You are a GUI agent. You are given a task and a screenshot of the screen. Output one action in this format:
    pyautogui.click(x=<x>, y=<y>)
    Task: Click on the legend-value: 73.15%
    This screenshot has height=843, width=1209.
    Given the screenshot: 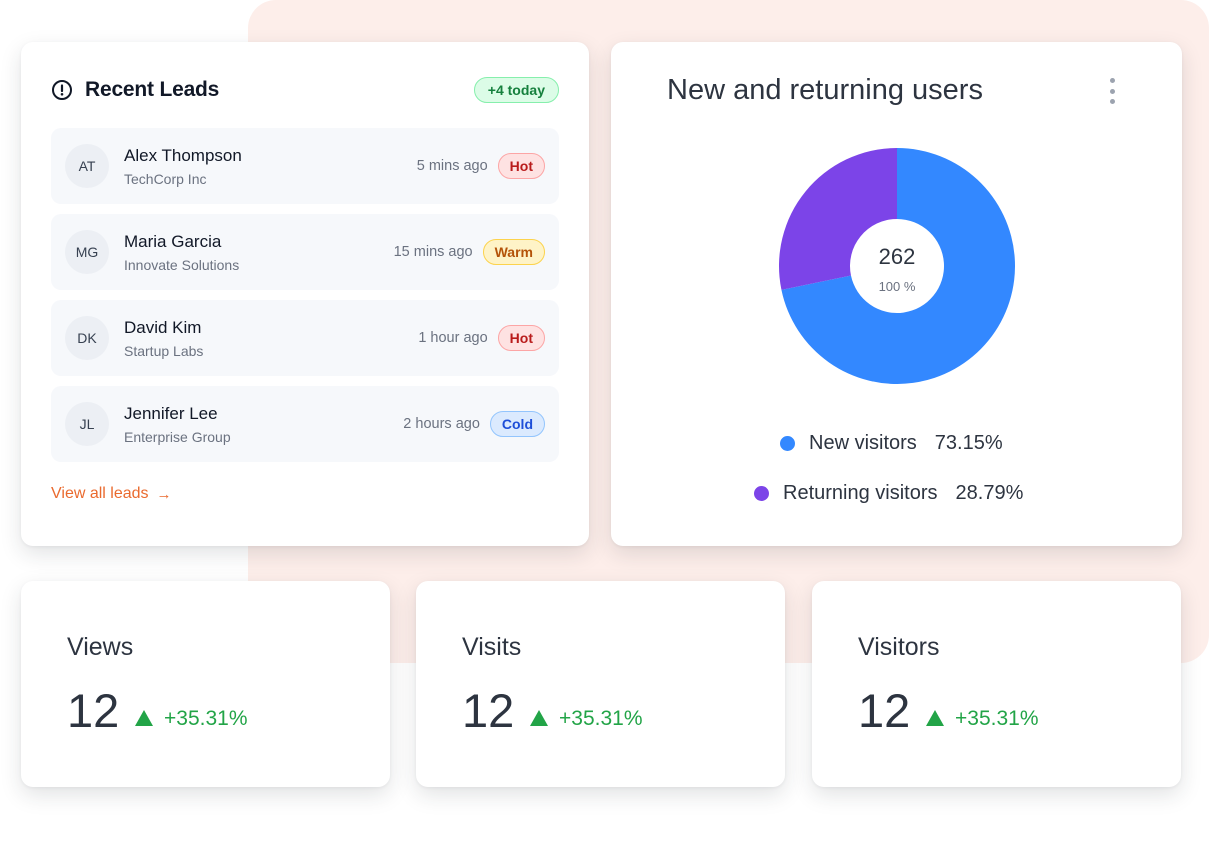 What is the action you would take?
    pyautogui.click(x=968, y=443)
    